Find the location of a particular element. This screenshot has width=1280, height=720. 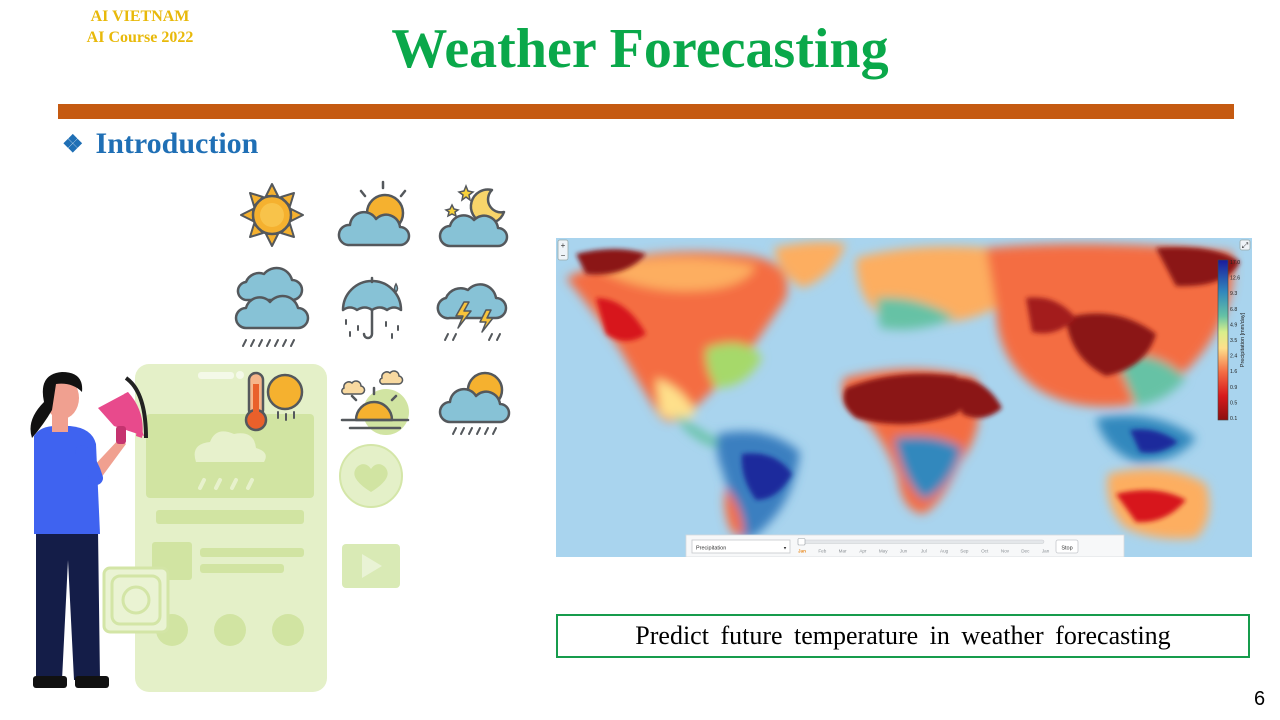

month-label: Nov is located at coordinates (1005, 551).